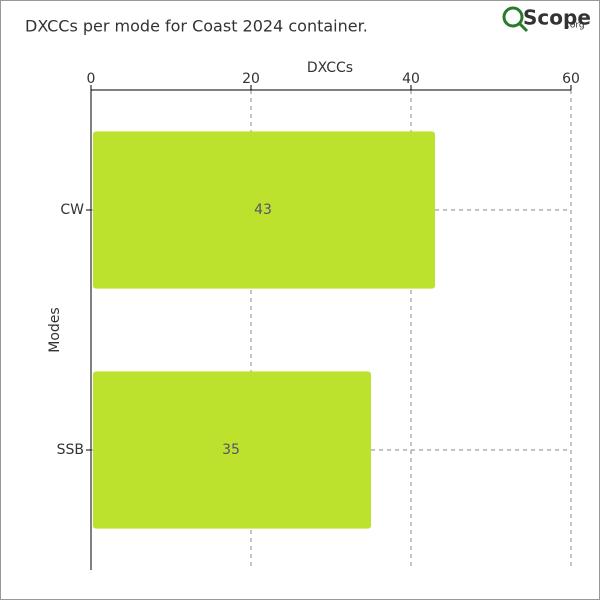  I want to click on value-label: 35, so click(231, 450).